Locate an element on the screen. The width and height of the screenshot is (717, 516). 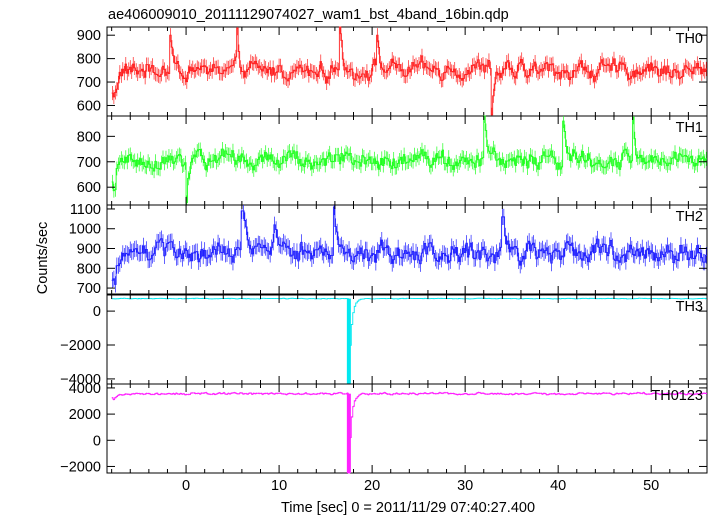
panel-label-th0123: TH0123 is located at coordinates (677, 396).